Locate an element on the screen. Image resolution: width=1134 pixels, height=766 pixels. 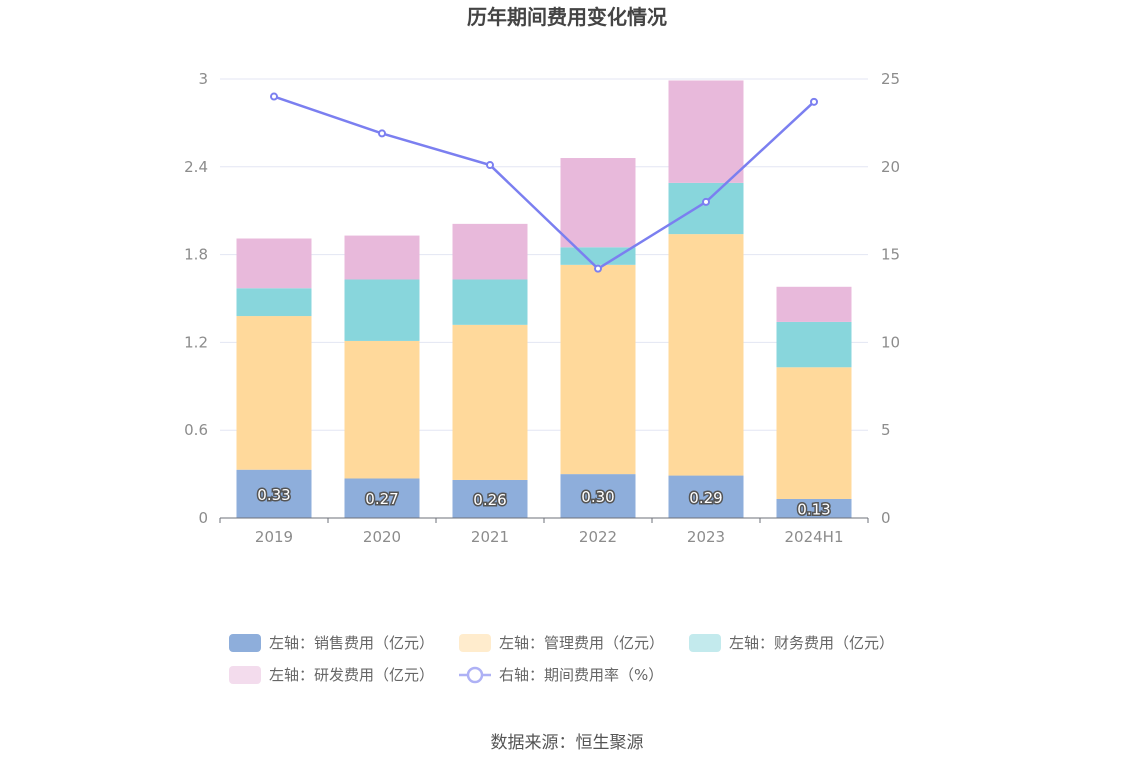
x-tick-label: 2020 is located at coordinates (382, 537).